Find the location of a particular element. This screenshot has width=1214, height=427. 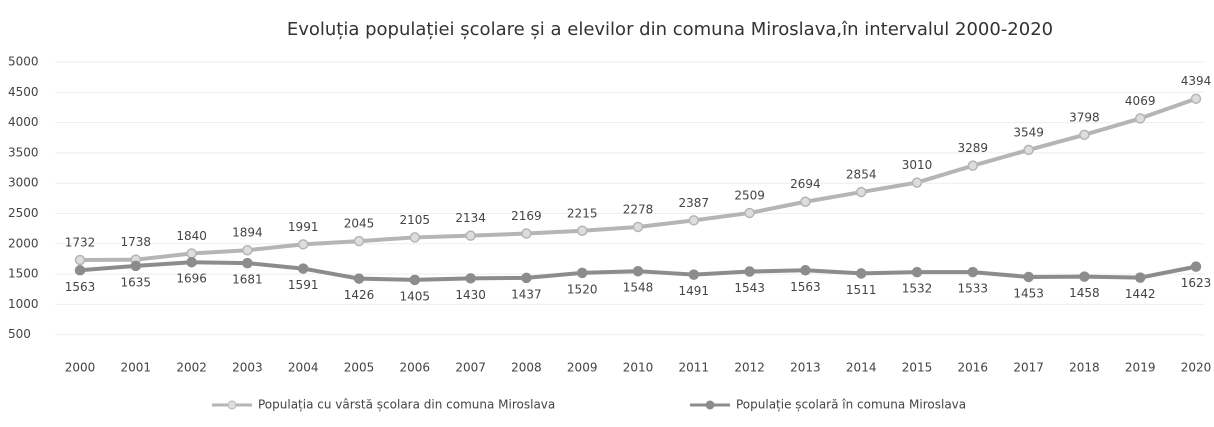

data-label: 1591 is located at coordinates (303, 285).